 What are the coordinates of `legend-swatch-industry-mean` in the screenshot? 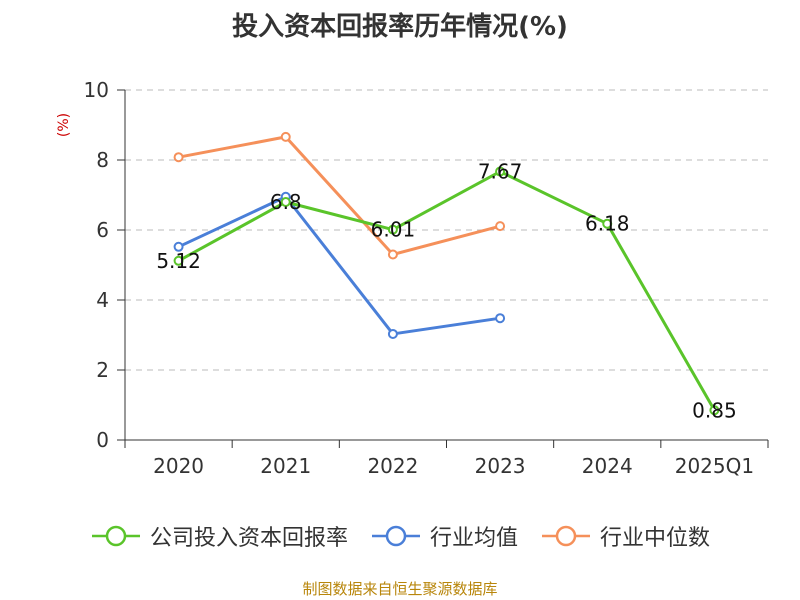 It's located at (395, 536).